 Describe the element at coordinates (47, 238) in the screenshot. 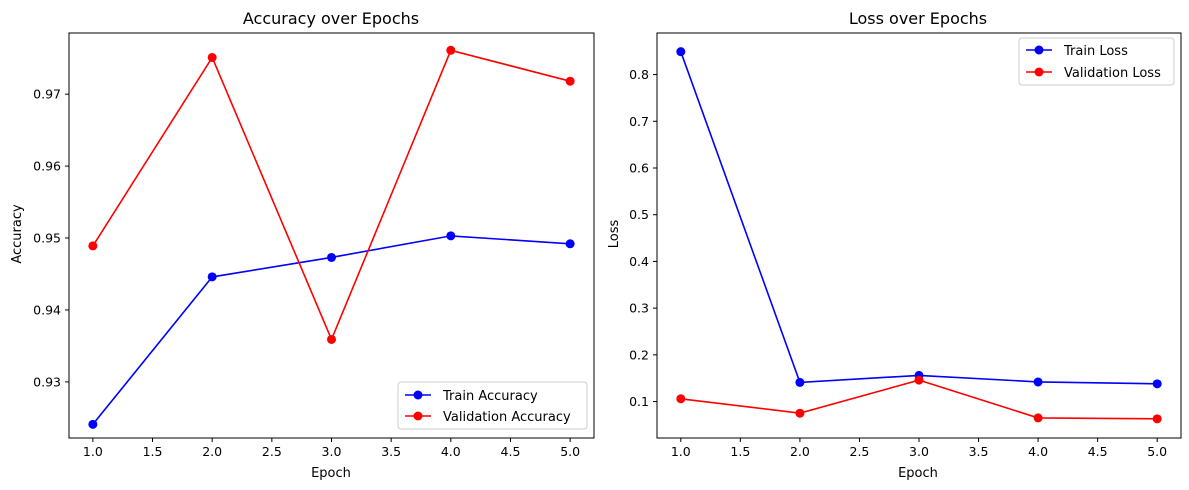

I see `y-tick-label: 0.95` at that location.